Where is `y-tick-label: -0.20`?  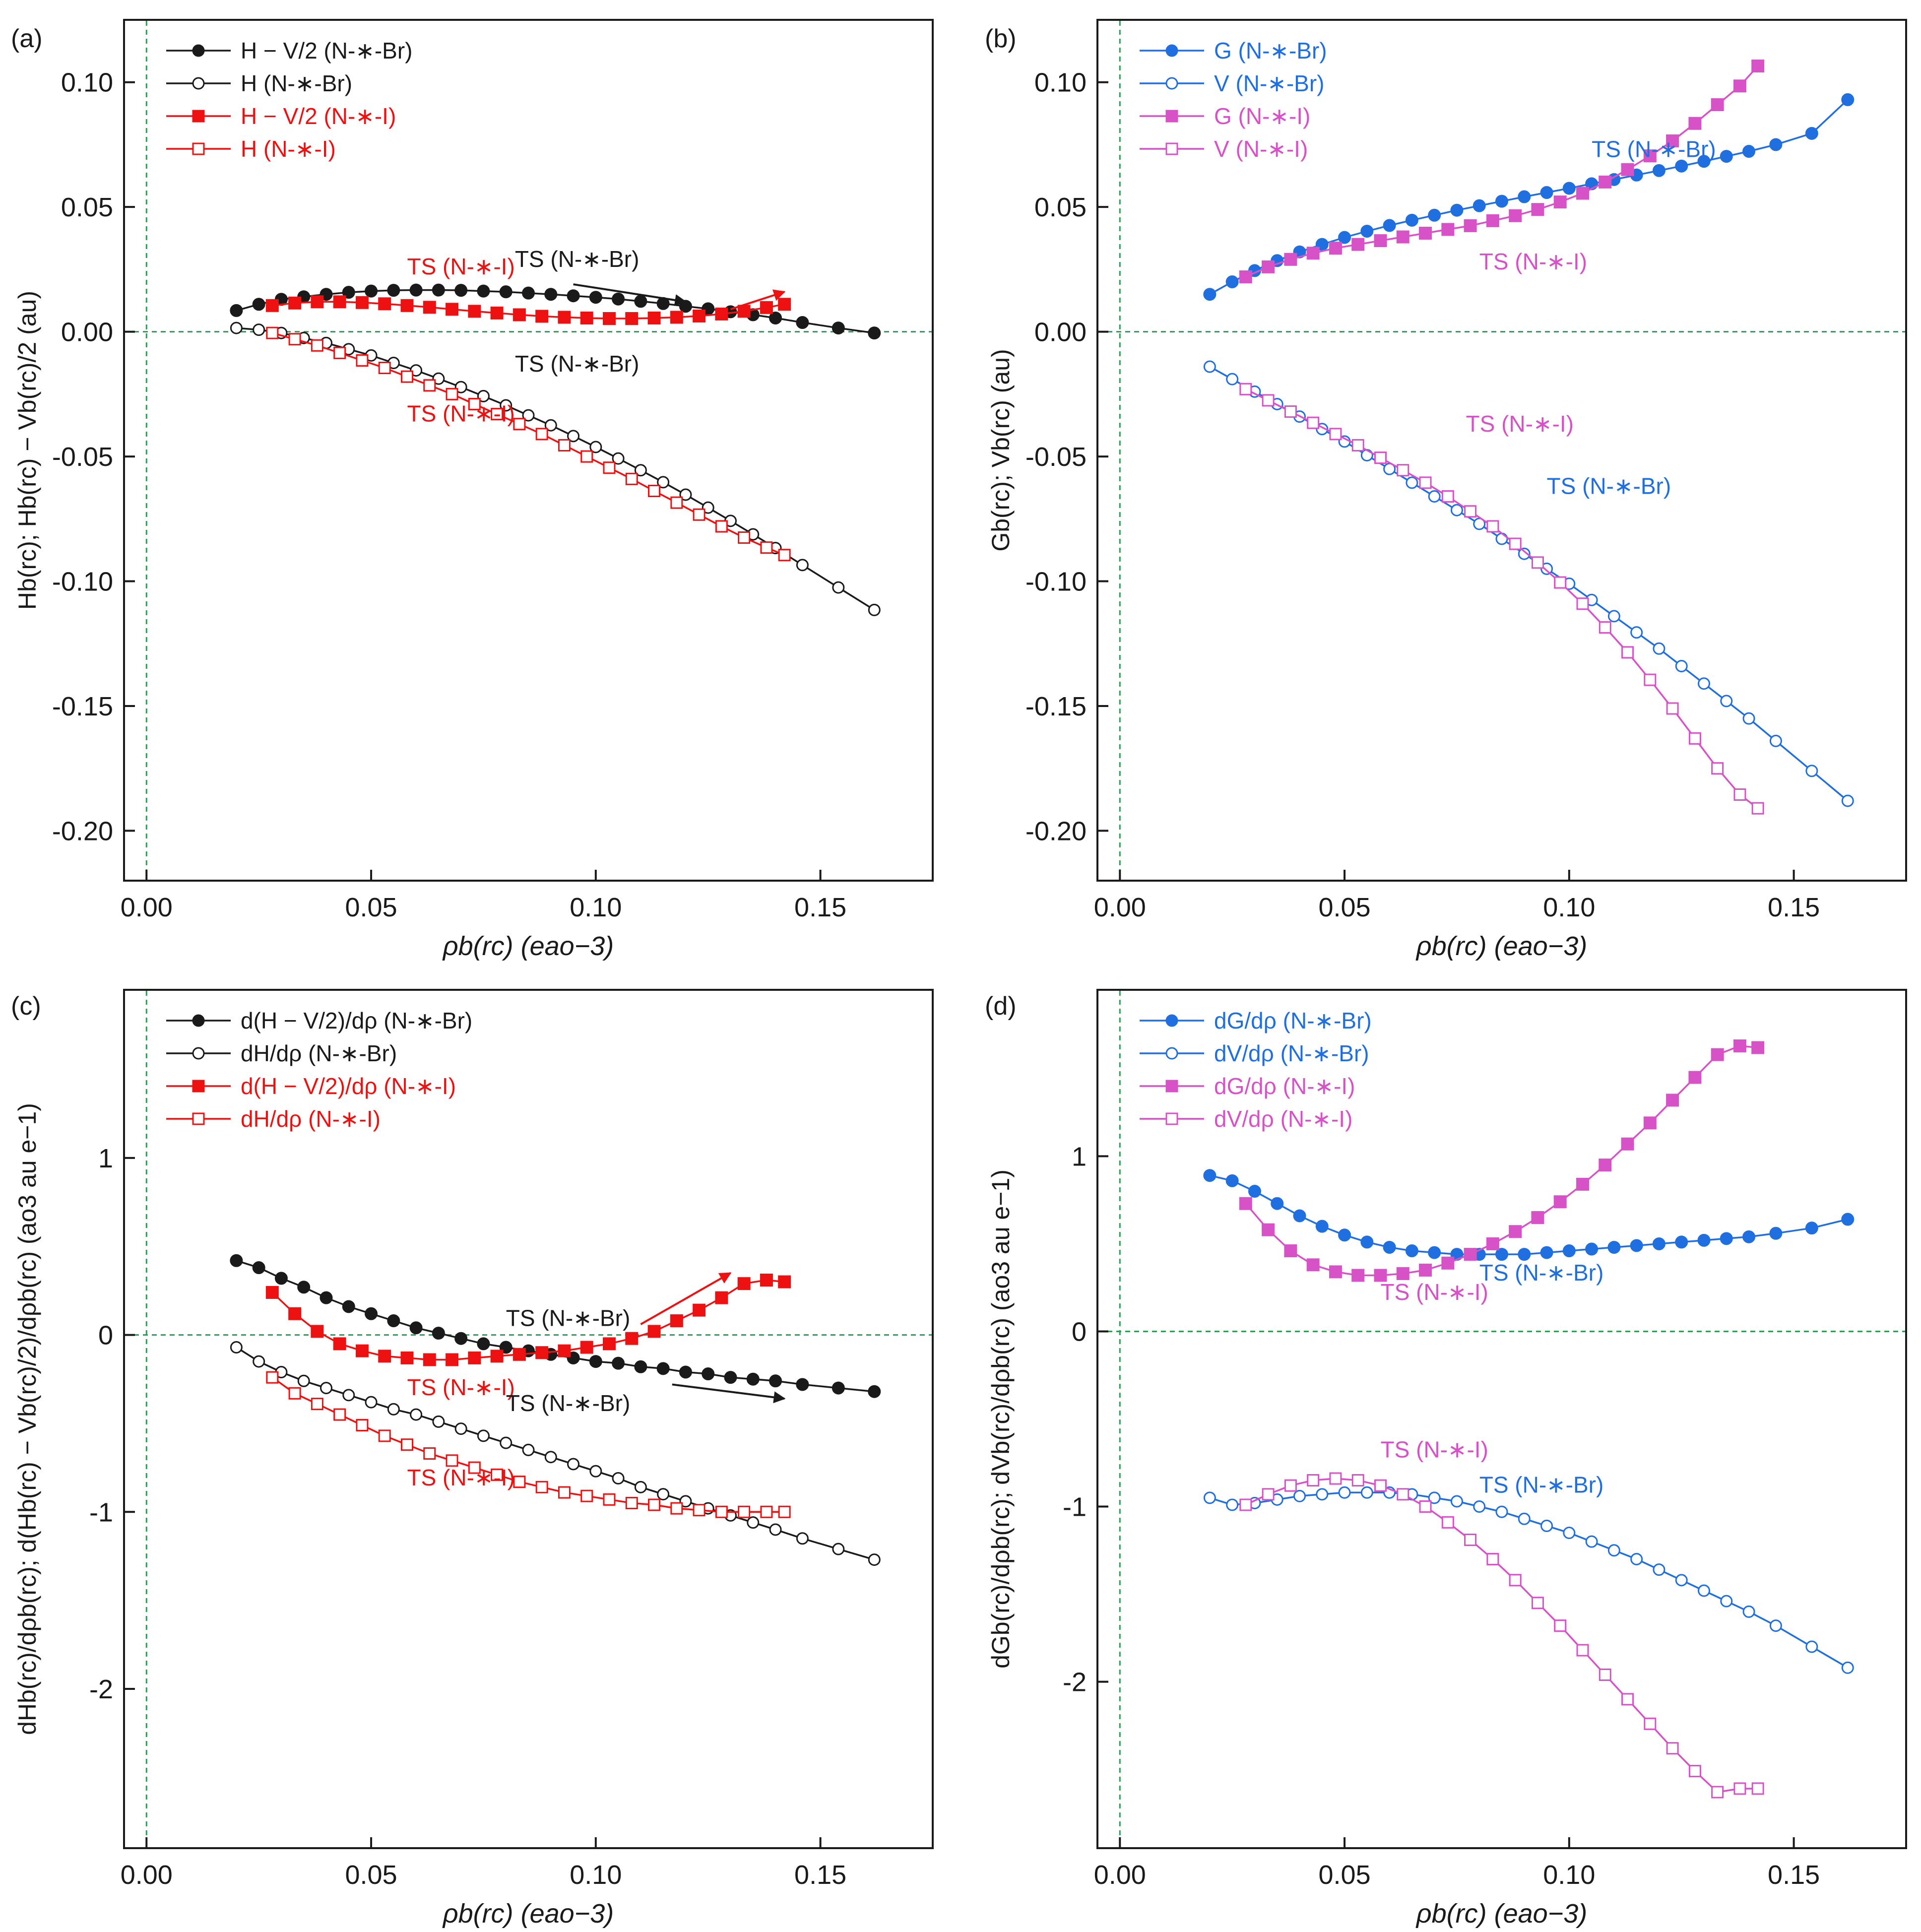 y-tick-label: -0.20 is located at coordinates (82, 831).